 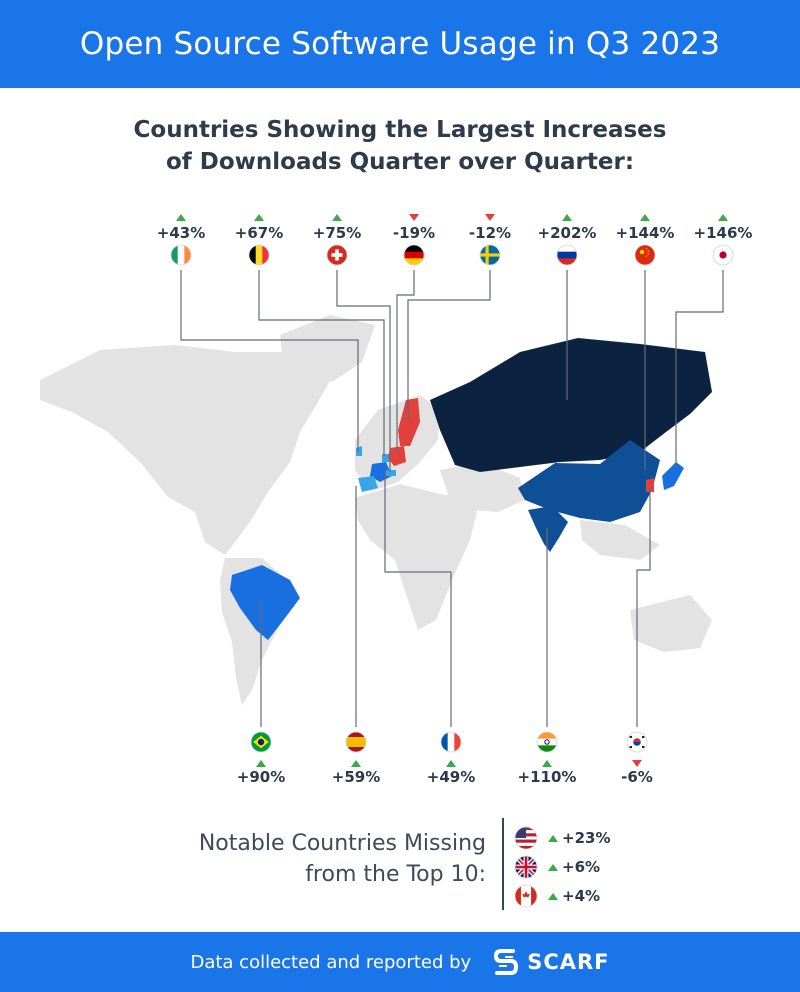 I want to click on india-value-label: +110%, so click(x=547, y=777).